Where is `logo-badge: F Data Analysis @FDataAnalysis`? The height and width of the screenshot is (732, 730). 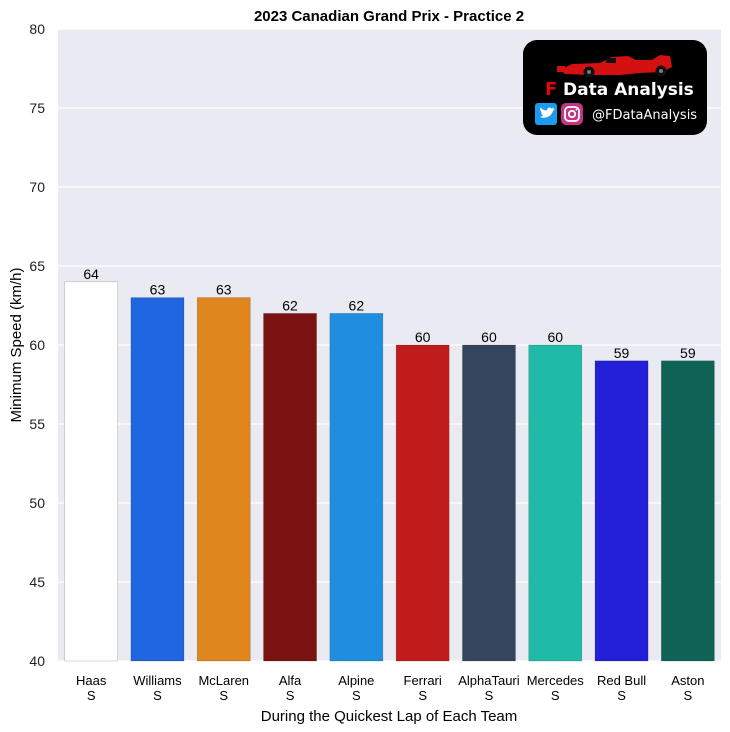 logo-badge: F Data Analysis @FDataAnalysis is located at coordinates (615, 87).